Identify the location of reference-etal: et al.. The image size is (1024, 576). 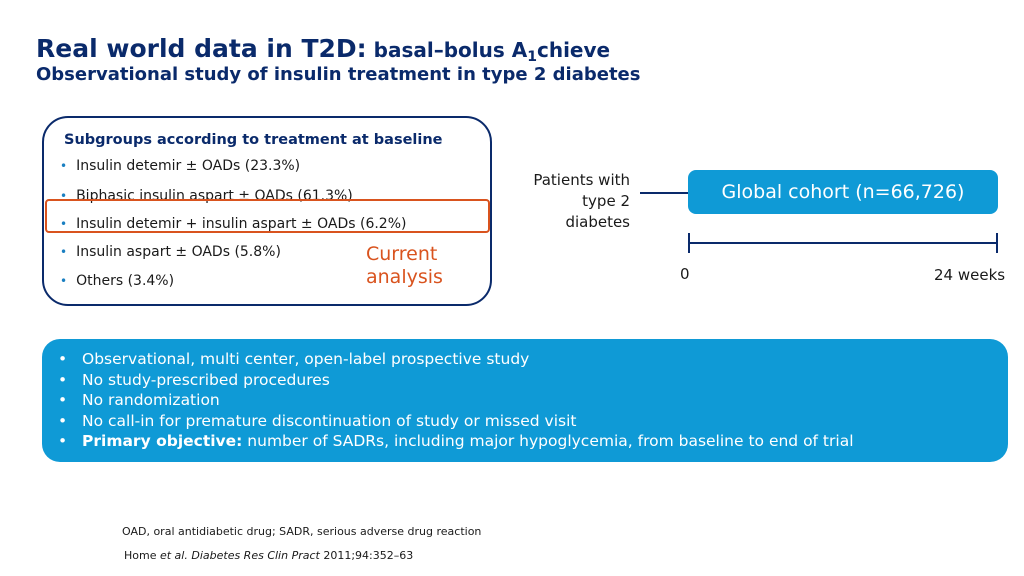
(173, 555).